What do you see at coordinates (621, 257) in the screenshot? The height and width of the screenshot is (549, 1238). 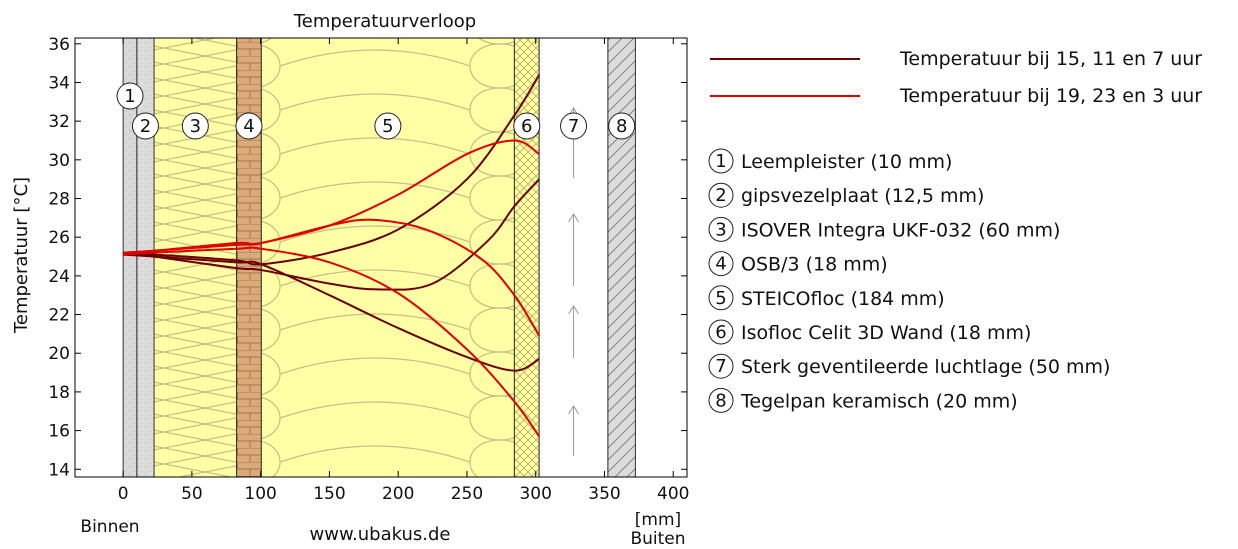 I see `layer-8-texture` at bounding box center [621, 257].